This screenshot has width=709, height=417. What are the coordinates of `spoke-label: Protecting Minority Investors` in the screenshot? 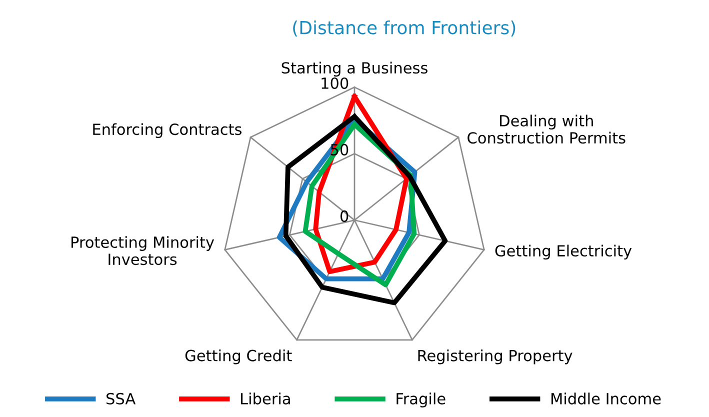 It's located at (143, 251).